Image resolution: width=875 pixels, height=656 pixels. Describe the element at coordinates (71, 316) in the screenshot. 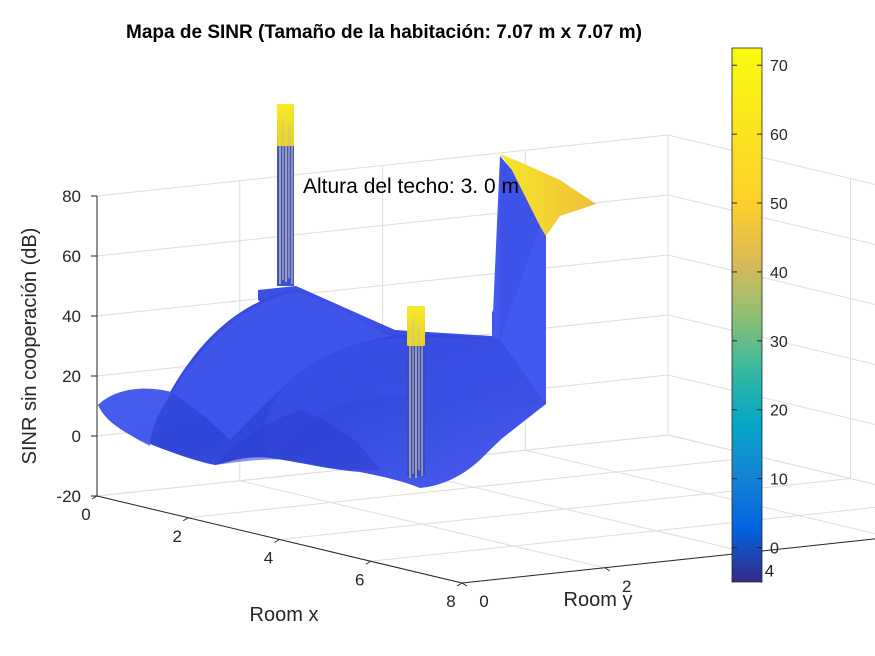

I see `z-tick-label: 40` at that location.